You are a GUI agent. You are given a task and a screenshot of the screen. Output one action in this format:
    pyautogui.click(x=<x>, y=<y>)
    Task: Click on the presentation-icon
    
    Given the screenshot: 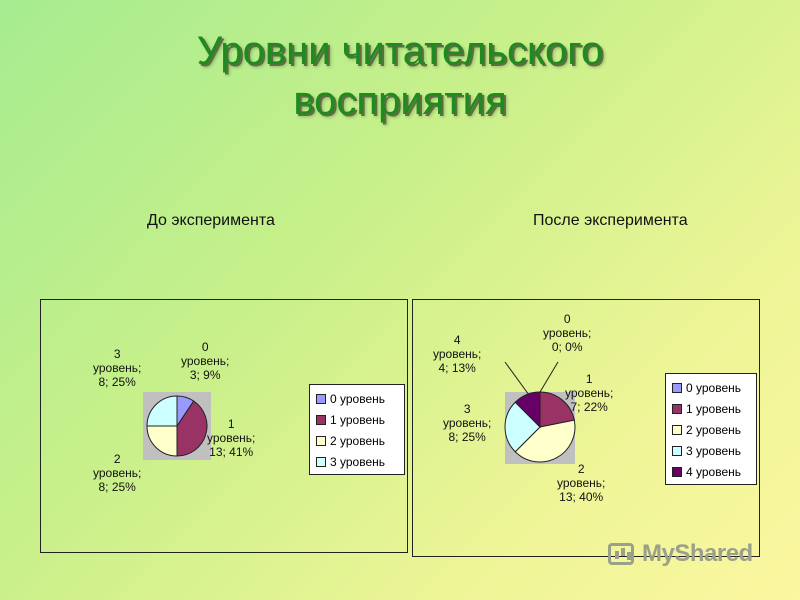 What is the action you would take?
    pyautogui.click(x=621, y=554)
    